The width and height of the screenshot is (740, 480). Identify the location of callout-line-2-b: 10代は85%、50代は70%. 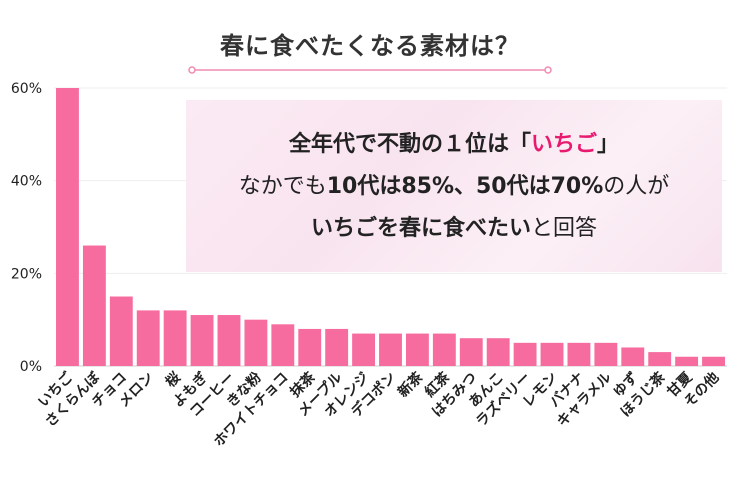
(465, 186).